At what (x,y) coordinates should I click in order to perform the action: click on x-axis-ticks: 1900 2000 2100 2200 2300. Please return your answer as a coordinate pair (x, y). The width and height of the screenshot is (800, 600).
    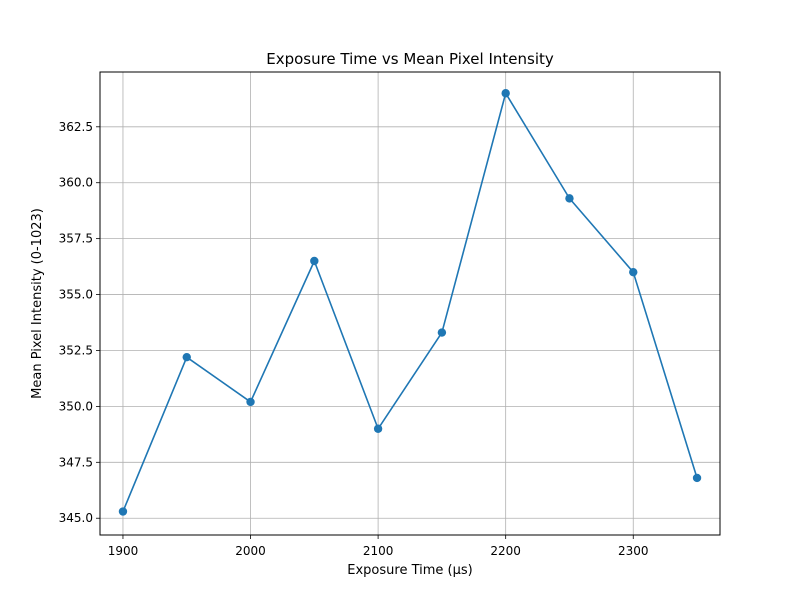
    Looking at the image, I should click on (378, 546).